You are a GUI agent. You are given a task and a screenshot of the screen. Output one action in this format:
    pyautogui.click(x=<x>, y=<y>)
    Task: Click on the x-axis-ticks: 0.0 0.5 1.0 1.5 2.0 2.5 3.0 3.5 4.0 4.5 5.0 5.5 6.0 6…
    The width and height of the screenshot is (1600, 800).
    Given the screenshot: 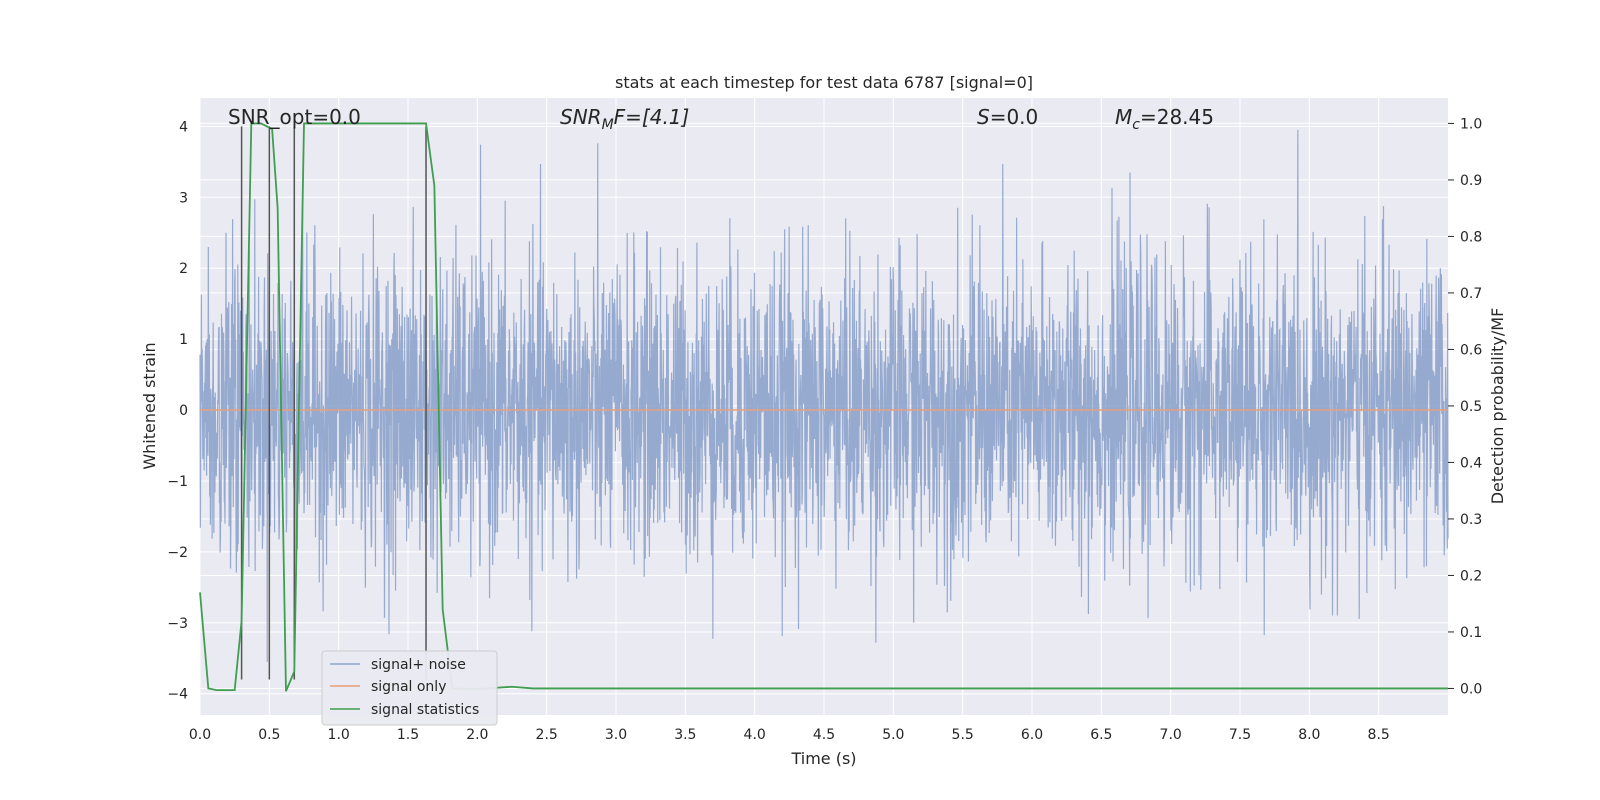 What is the action you would take?
    pyautogui.click(x=789, y=735)
    